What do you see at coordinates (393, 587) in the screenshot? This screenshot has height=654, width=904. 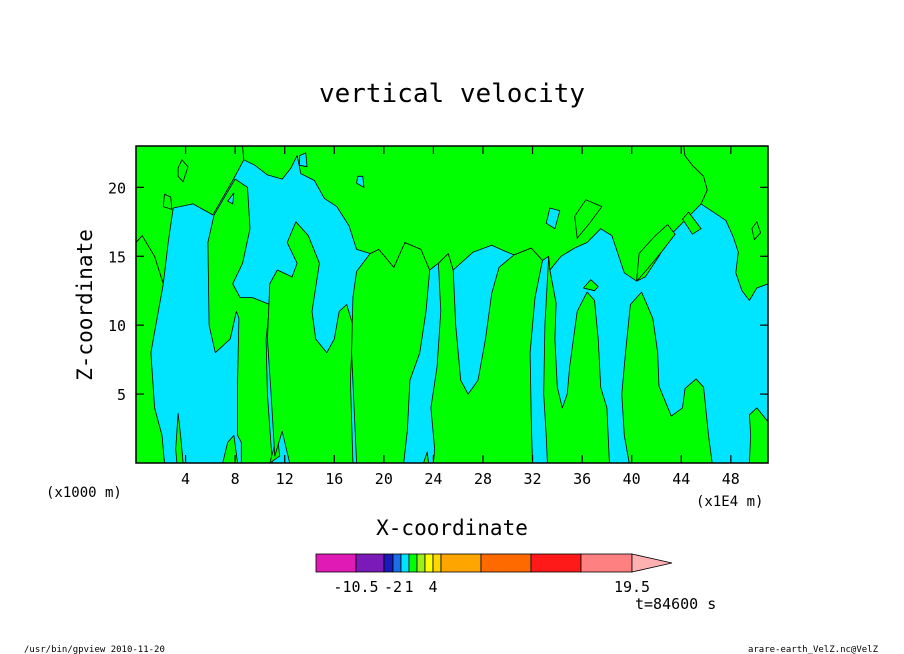 I see `colorbar-label: -2` at bounding box center [393, 587].